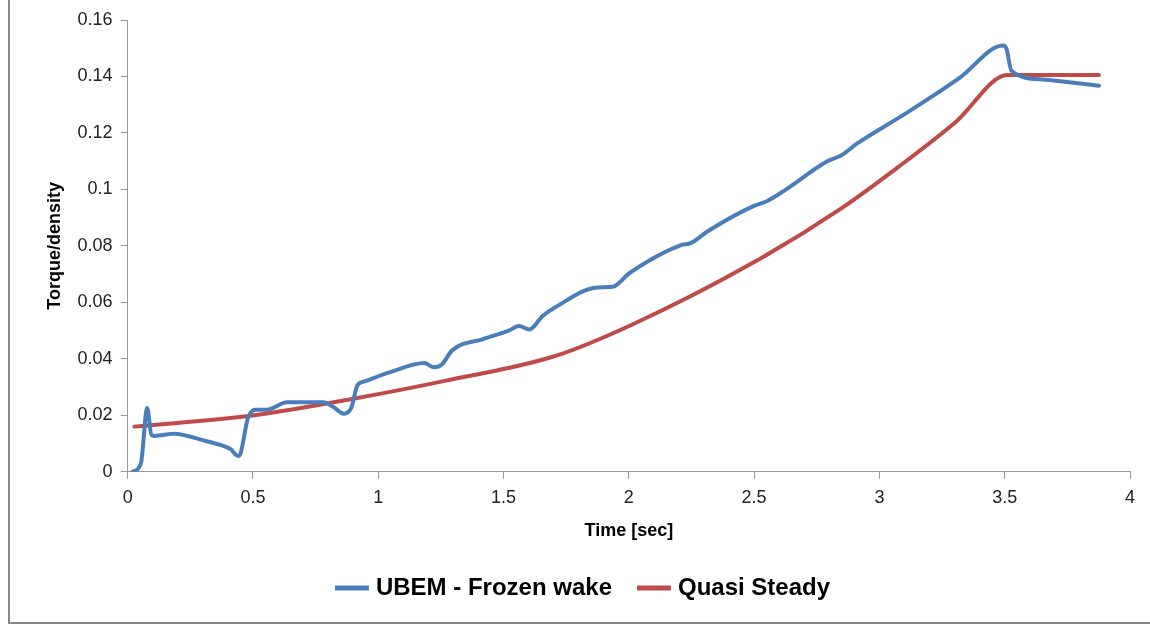  I want to click on y-tick-label: 0.1, so click(100, 188).